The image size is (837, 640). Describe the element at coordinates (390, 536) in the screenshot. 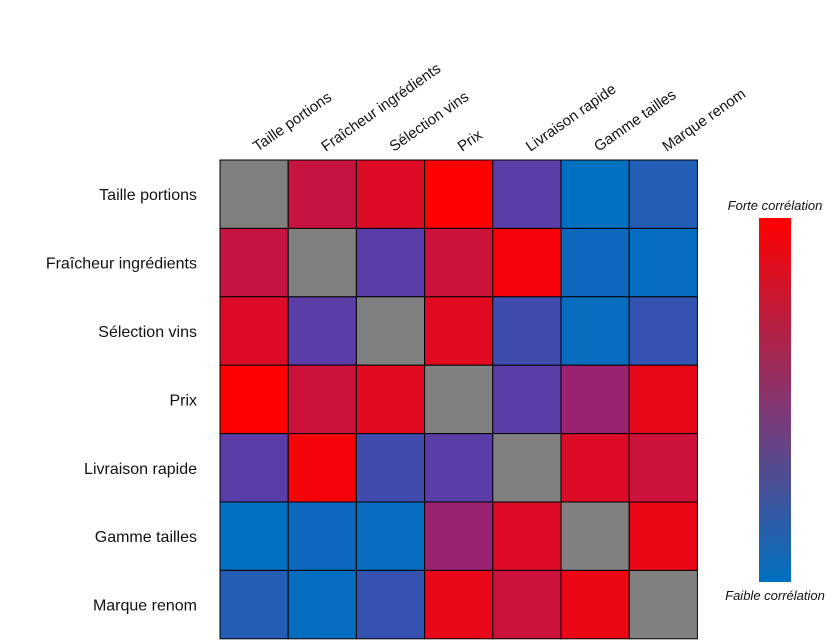

I see `heatmap-cell-r5-c2` at that location.